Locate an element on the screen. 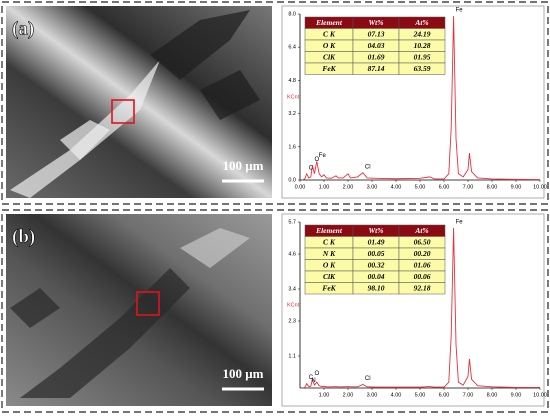 The image size is (550, 417). y-tick-label: 5.7 is located at coordinates (292, 222).